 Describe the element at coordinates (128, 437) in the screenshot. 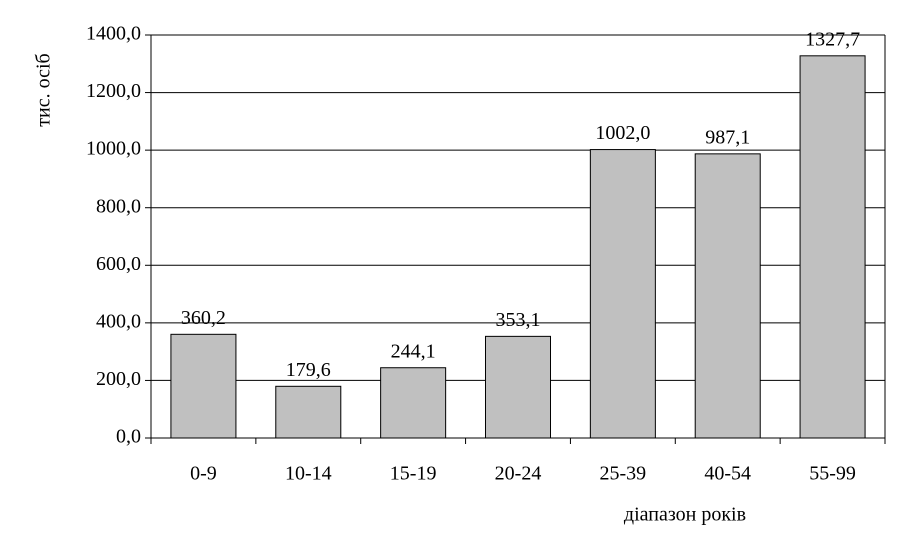

I see `y-tick-label: 0,0` at that location.